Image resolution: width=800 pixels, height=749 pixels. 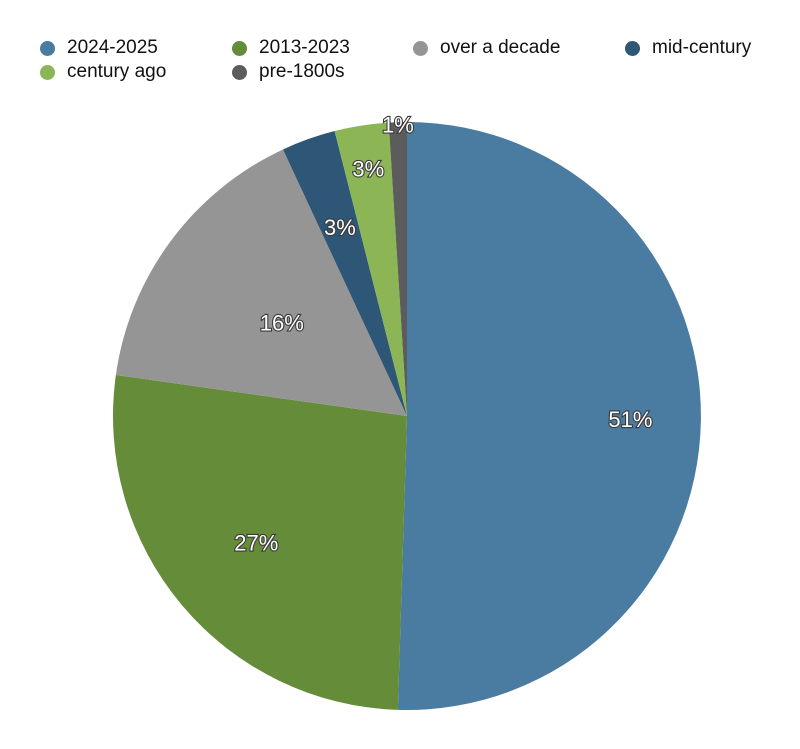 I want to click on legend-item-century-ago: century ago, so click(x=103, y=72).